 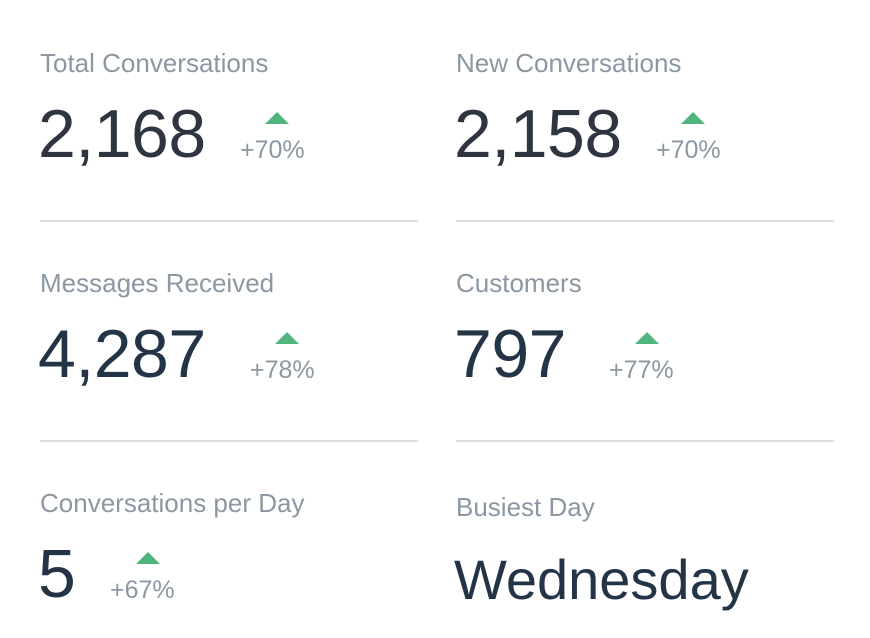 What do you see at coordinates (525, 507) in the screenshot?
I see `stat-label: Busiest Day` at bounding box center [525, 507].